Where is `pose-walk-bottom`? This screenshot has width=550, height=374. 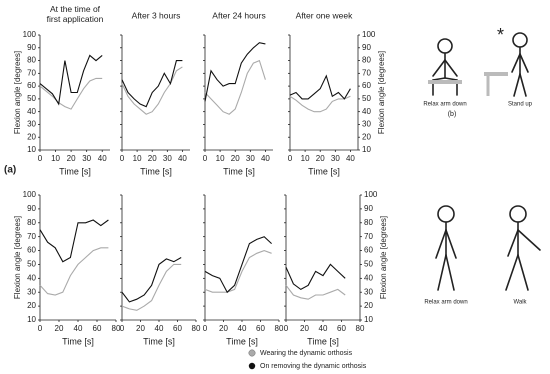
pose-walk-bottom is located at coordinates (523, 248).